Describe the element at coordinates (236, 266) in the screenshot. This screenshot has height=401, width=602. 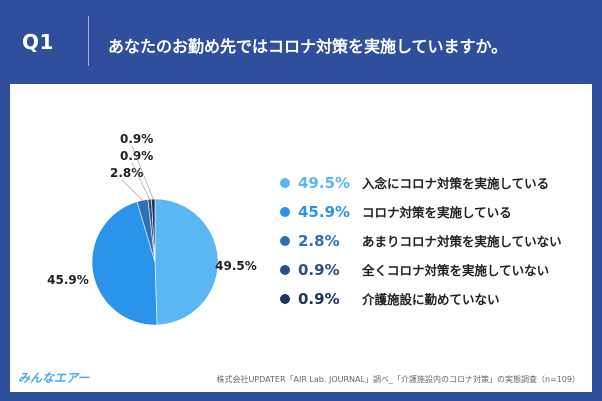
I see `slice-data-label: 49.5%` at that location.